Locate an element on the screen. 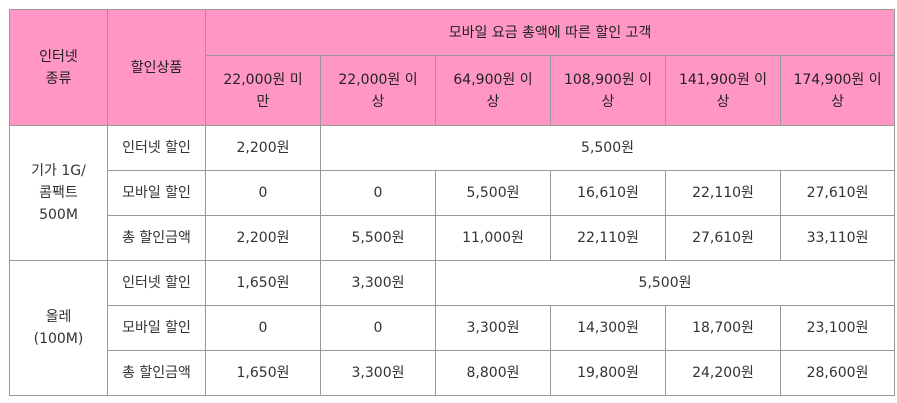 This screenshot has height=403, width=897. table-cell: 8,800원 is located at coordinates (493, 373).